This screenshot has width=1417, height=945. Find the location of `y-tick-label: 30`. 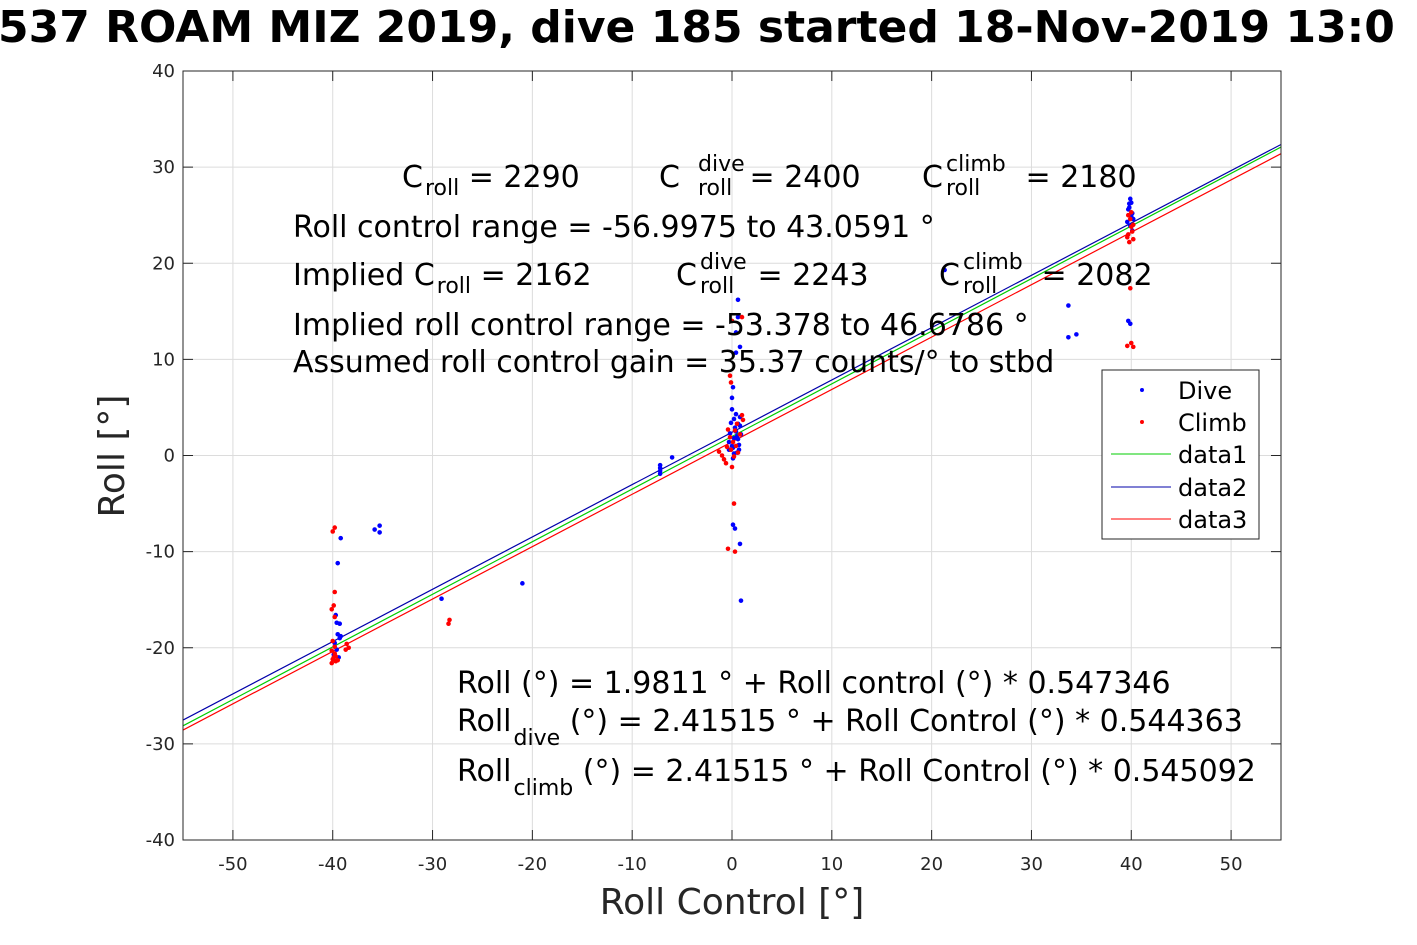

y-tick-label: 30 is located at coordinates (163, 167).